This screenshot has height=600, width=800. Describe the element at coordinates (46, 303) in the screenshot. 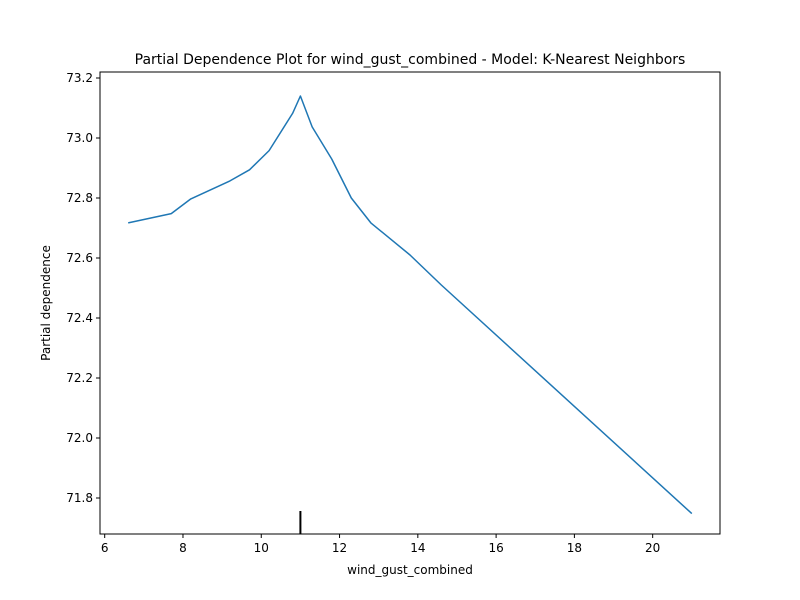

I see `y-axis-label: Partial dependence` at that location.